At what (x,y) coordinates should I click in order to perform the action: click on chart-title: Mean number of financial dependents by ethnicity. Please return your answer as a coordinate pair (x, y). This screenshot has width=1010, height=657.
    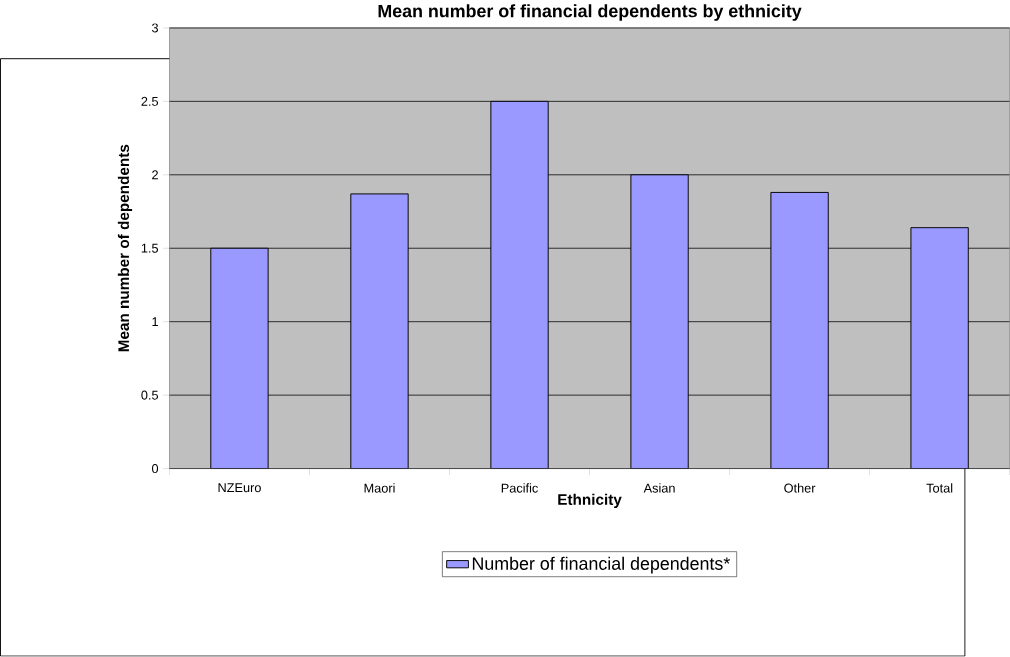
    Looking at the image, I should click on (590, 13).